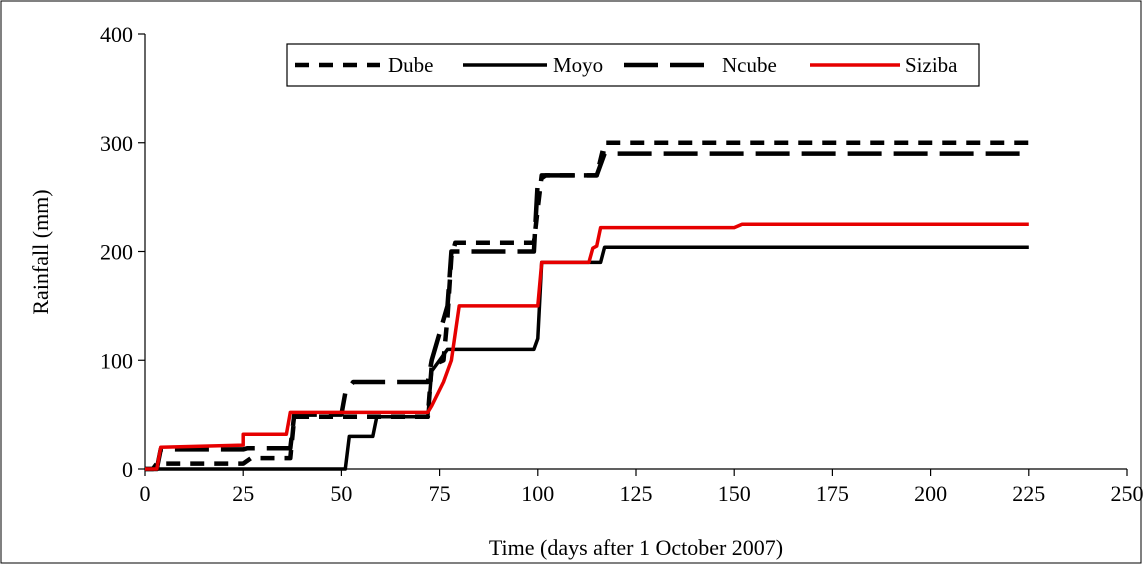 This screenshot has width=1143, height=565. What do you see at coordinates (116, 252) in the screenshot?
I see `y-tick-label: 200` at bounding box center [116, 252].